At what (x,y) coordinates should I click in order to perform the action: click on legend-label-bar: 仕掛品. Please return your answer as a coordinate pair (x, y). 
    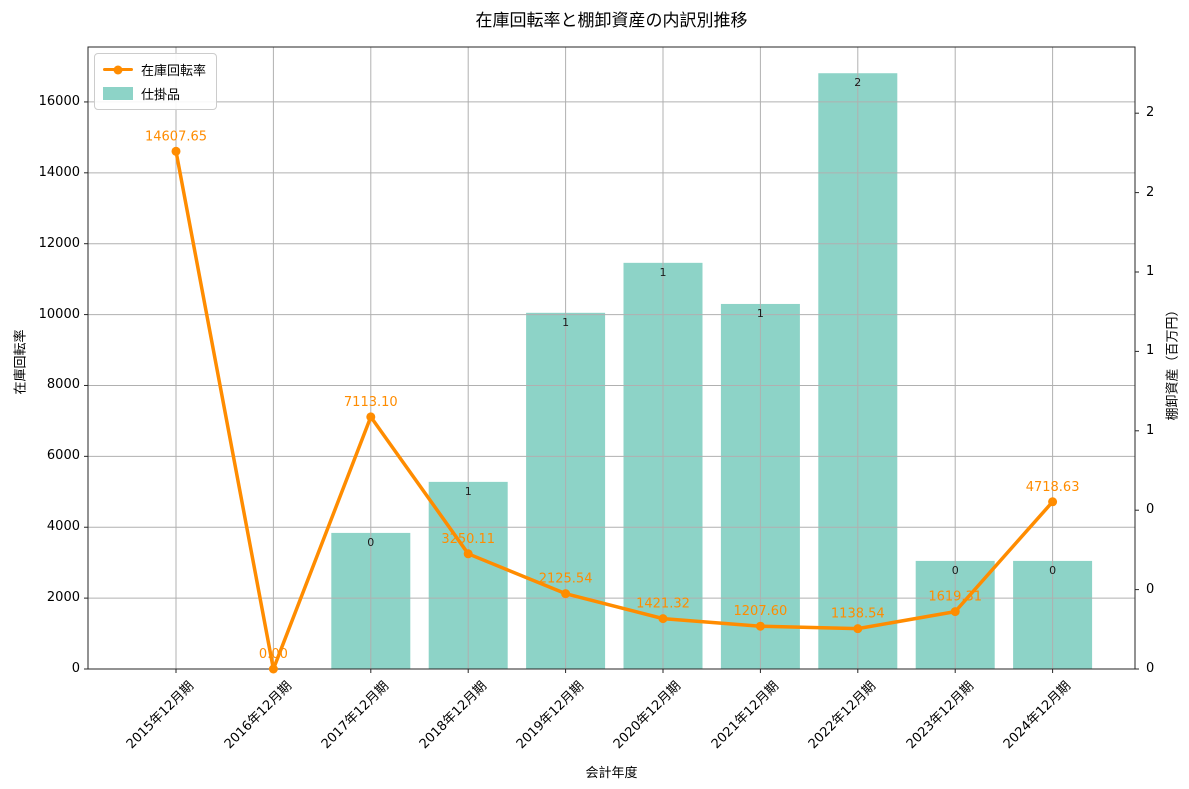
    Looking at the image, I should click on (161, 95).